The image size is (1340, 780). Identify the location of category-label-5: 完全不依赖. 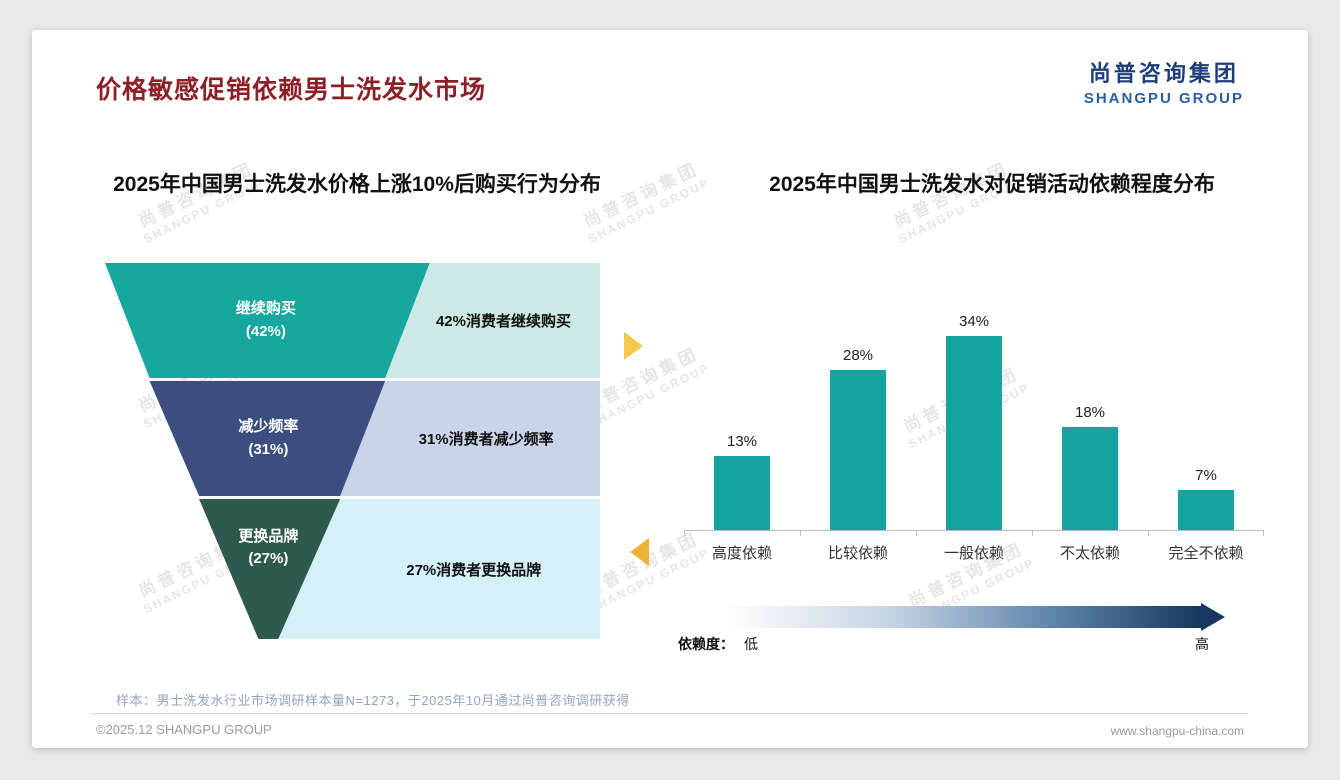
(1206, 553).